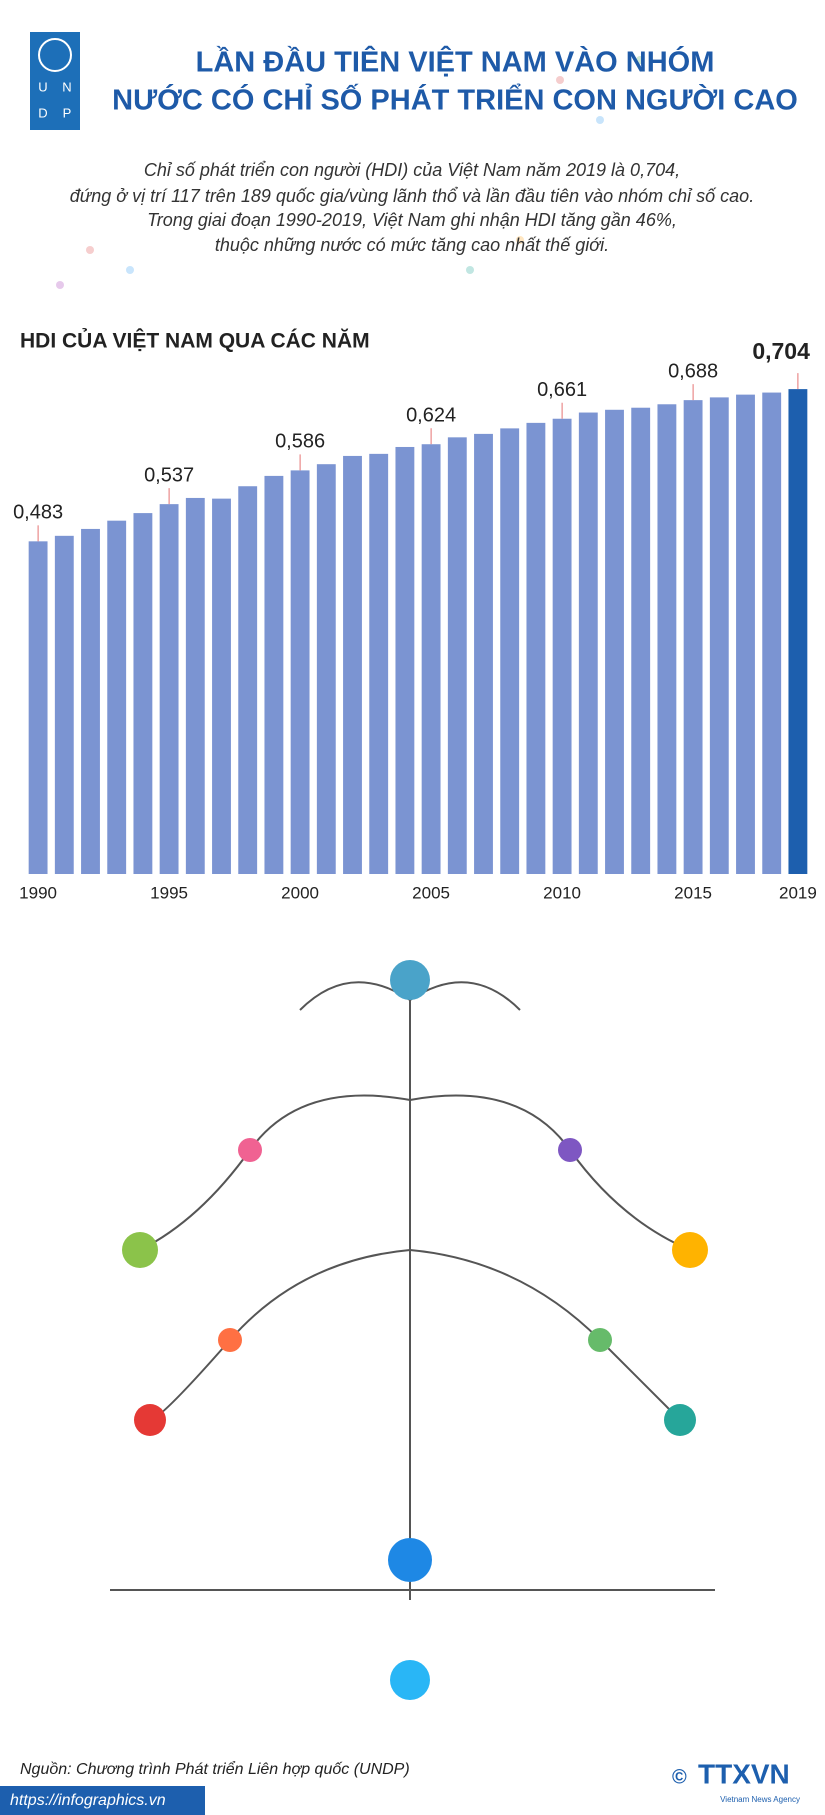  I want to click on copyright: ©, so click(679, 1777).